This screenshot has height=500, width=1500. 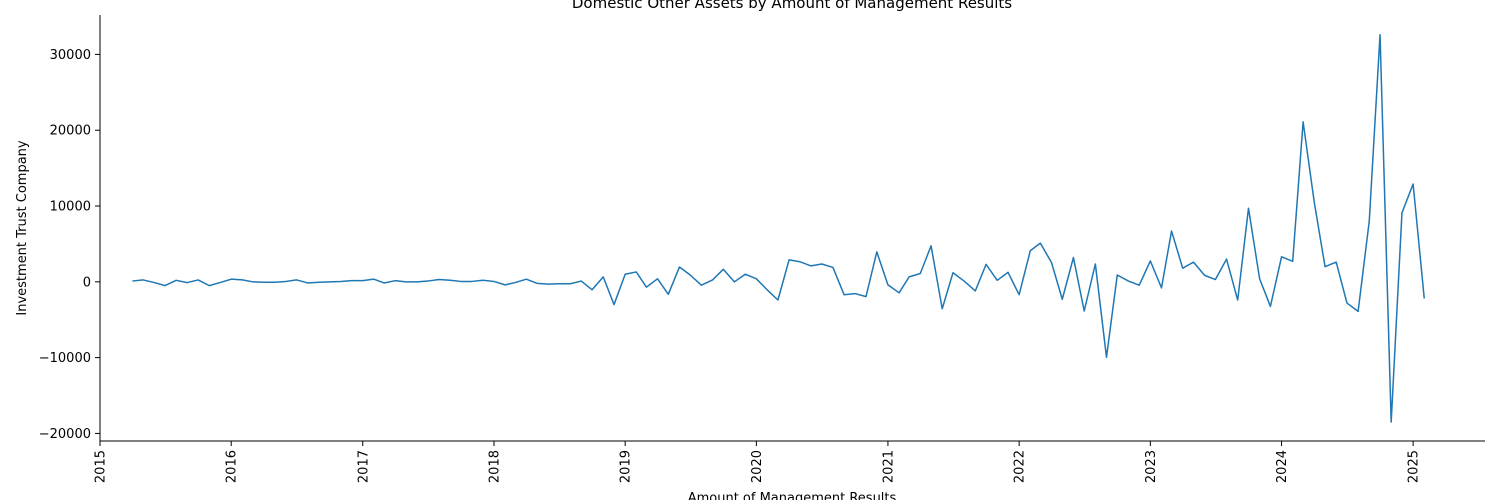 I want to click on y-tick-label: −10000, so click(x=65, y=358).